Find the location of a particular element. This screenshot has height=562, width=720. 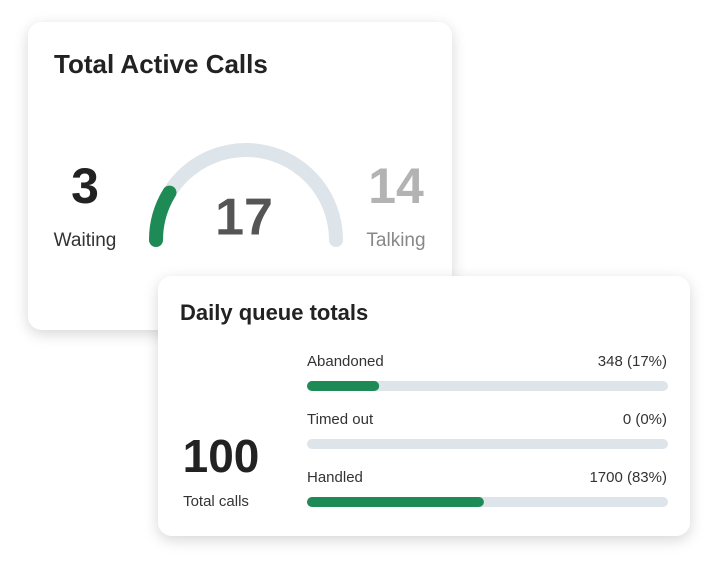

card-title: Daily queue totals is located at coordinates (274, 312).